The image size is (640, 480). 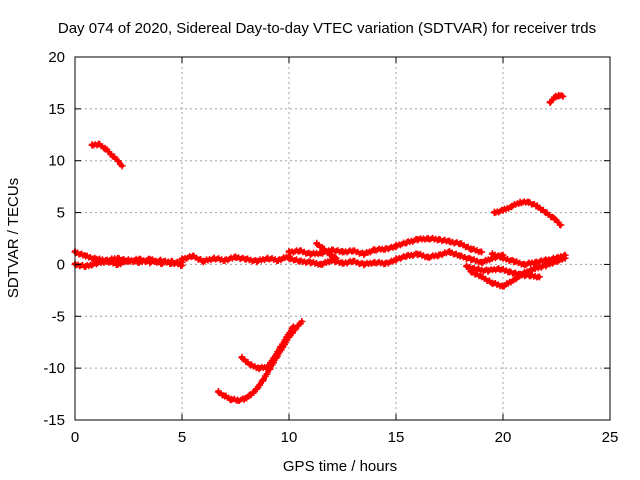 I want to click on y-tick-label: 20, so click(x=56, y=57).